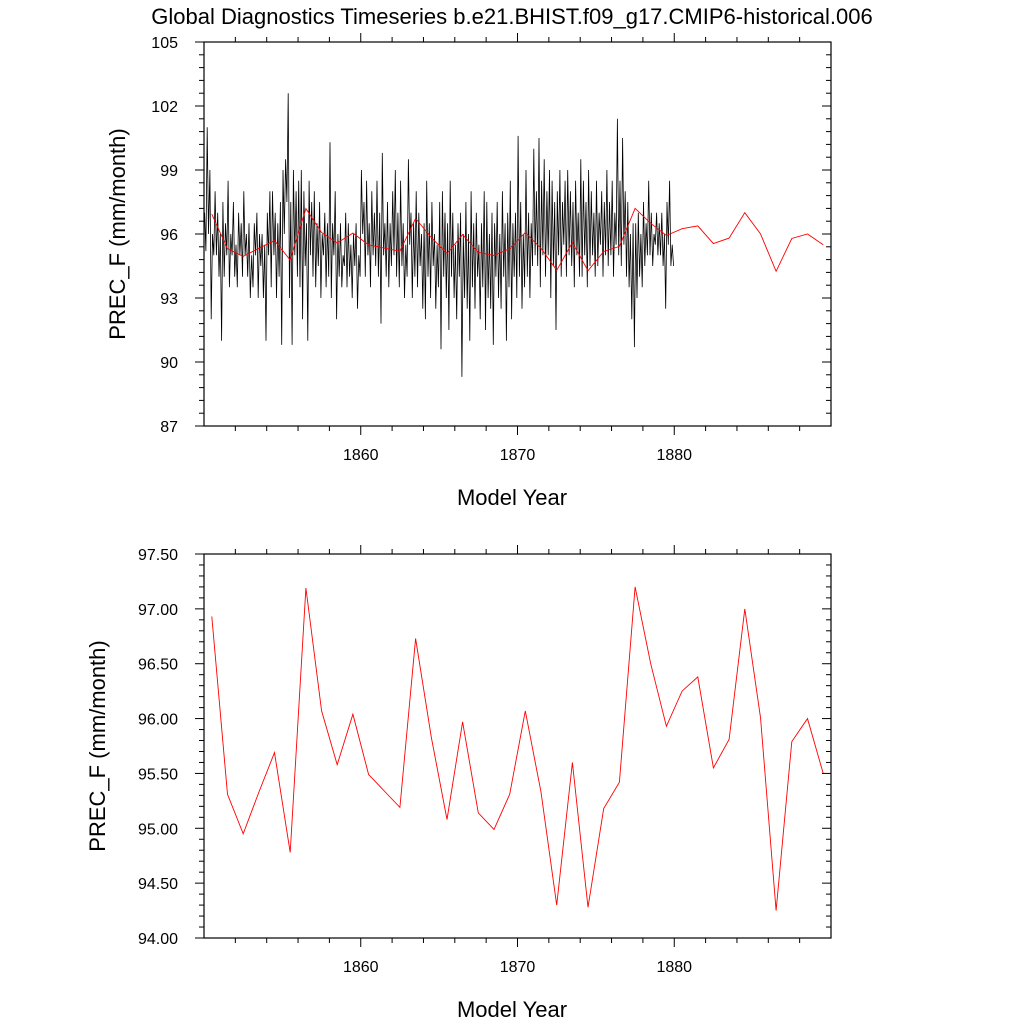  What do you see at coordinates (158, 884) in the screenshot?
I see `y-tick-label: 94.50` at bounding box center [158, 884].